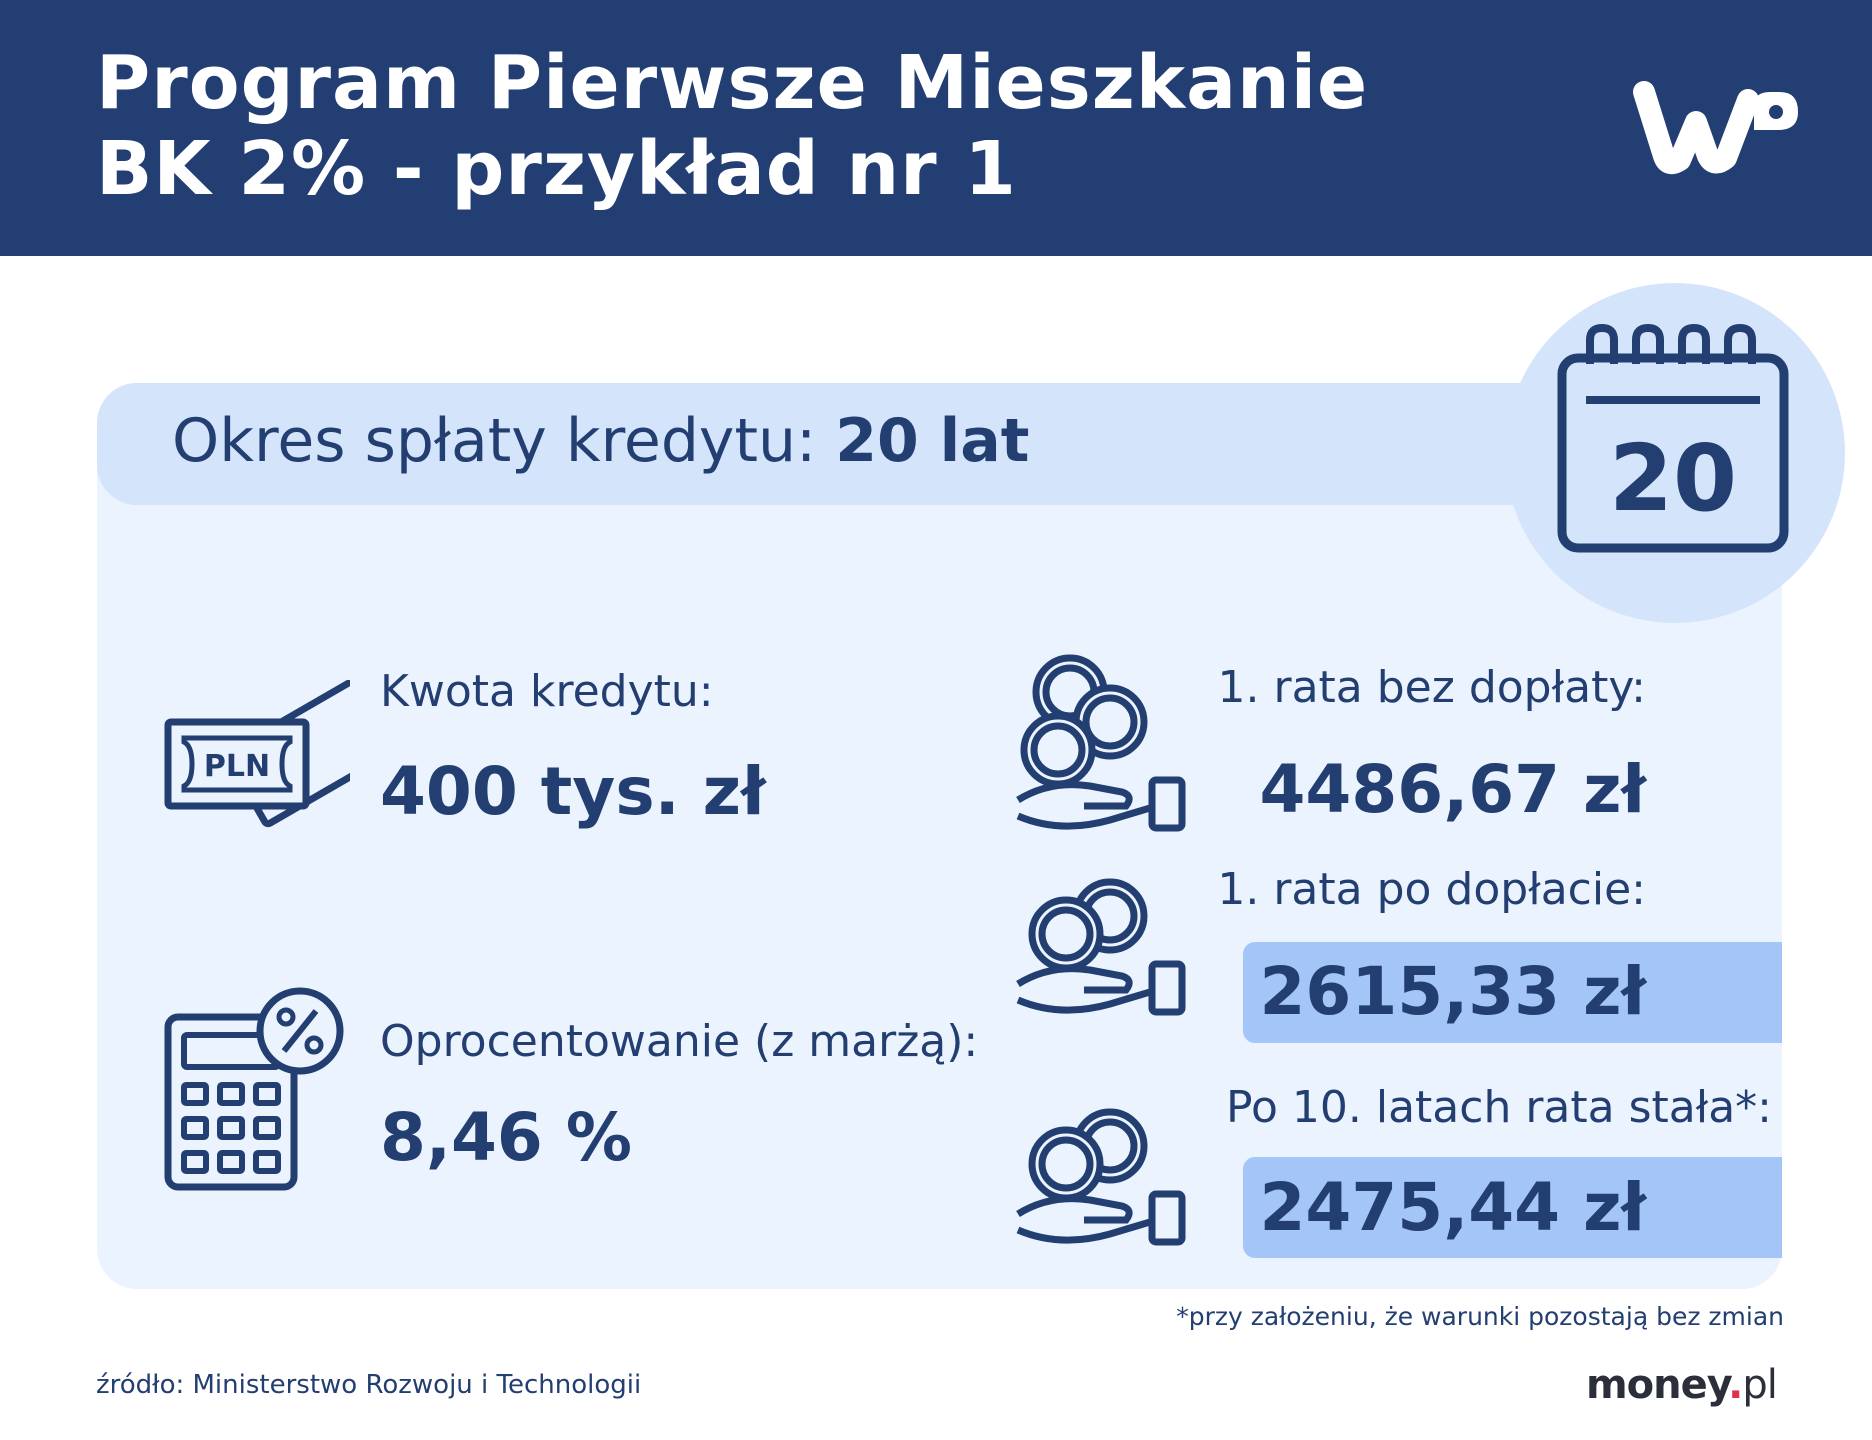 This screenshot has height=1440, width=1872. What do you see at coordinates (1453, 991) in the screenshot?
I see `installment-2-value: 2615,33 zł` at bounding box center [1453, 991].